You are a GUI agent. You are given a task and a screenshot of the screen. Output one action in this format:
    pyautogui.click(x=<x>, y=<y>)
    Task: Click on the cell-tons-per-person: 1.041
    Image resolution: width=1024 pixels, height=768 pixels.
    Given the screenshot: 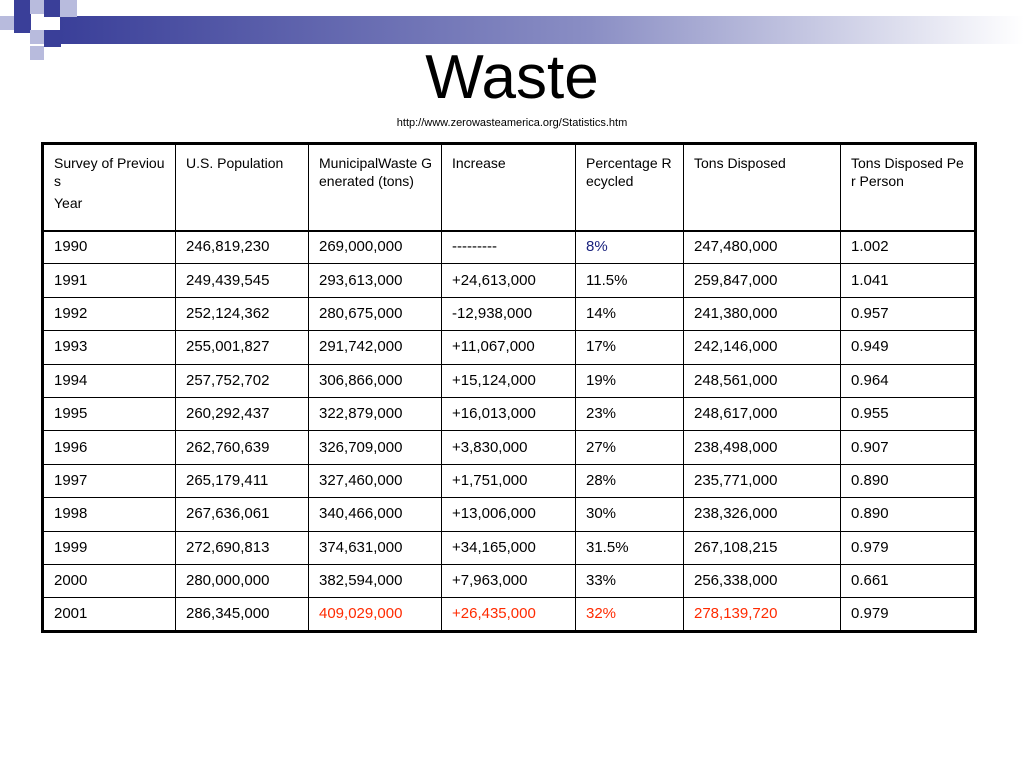 What is the action you would take?
    pyautogui.click(x=908, y=280)
    